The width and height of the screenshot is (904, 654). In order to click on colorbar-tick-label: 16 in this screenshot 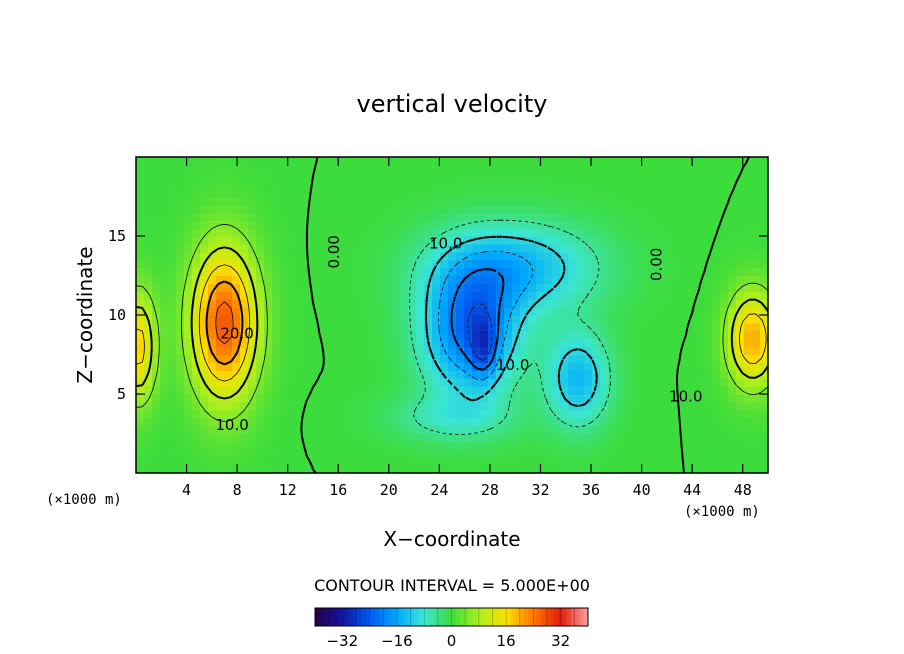, I will do `click(506, 641)`.